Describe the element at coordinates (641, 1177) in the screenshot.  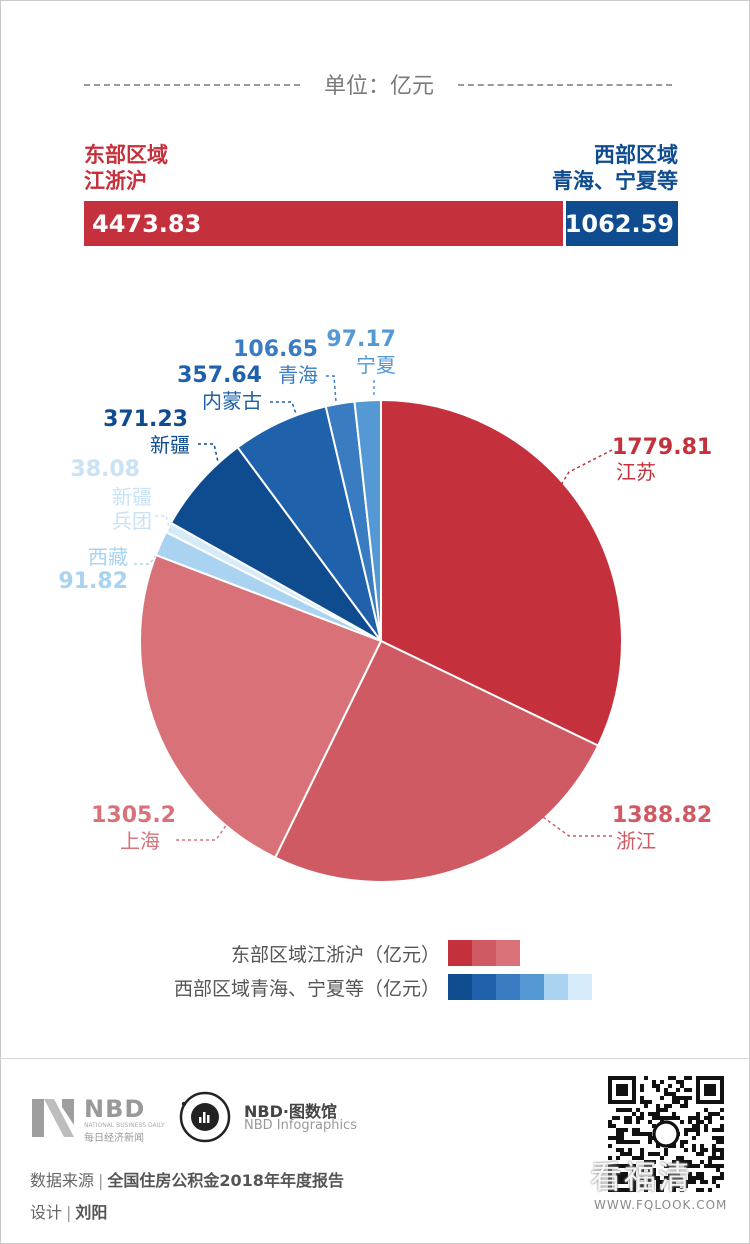
I see `watermark-text: 看福清` at that location.